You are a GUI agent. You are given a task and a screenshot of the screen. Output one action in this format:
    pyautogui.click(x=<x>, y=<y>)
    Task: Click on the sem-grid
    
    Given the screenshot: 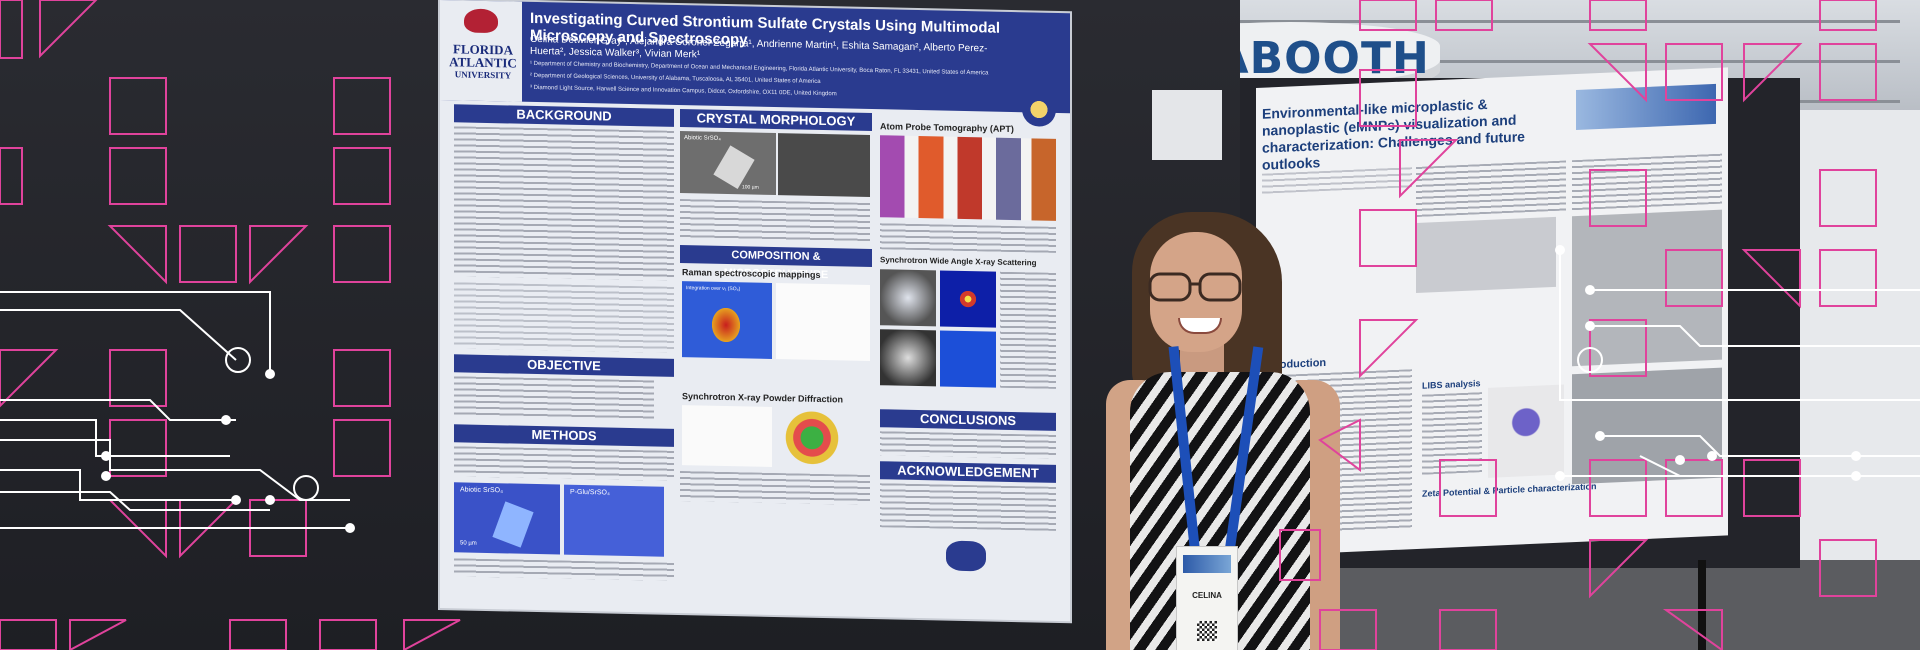 What is the action you would take?
    pyautogui.click(x=1647, y=426)
    